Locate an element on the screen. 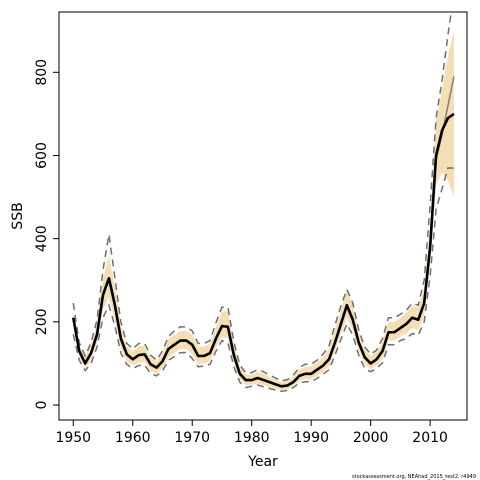  y-tick-label: 0 is located at coordinates (42, 405).